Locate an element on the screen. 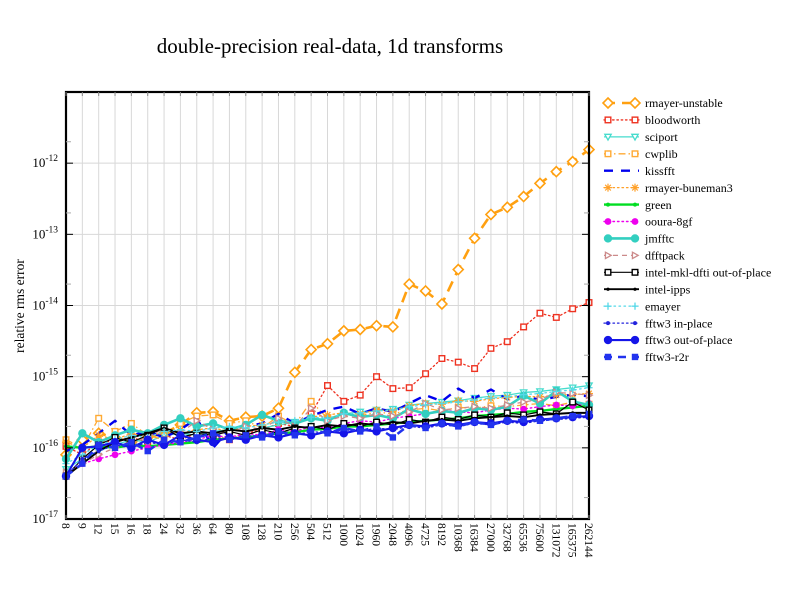  legend-label: green is located at coordinates (658, 205).